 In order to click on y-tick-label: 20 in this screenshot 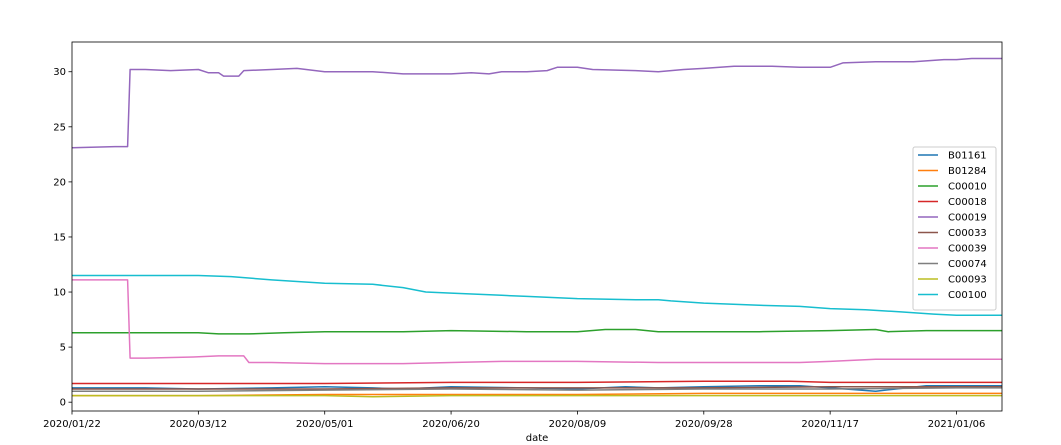, I will do `click(59, 182)`.